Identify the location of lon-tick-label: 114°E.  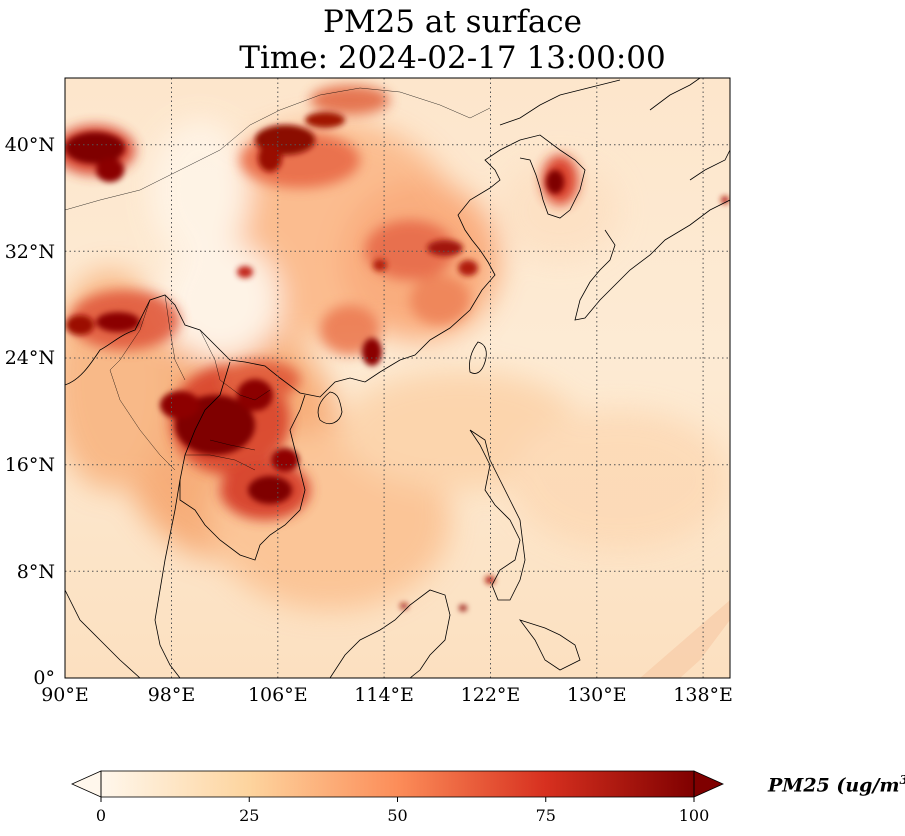
(384, 695).